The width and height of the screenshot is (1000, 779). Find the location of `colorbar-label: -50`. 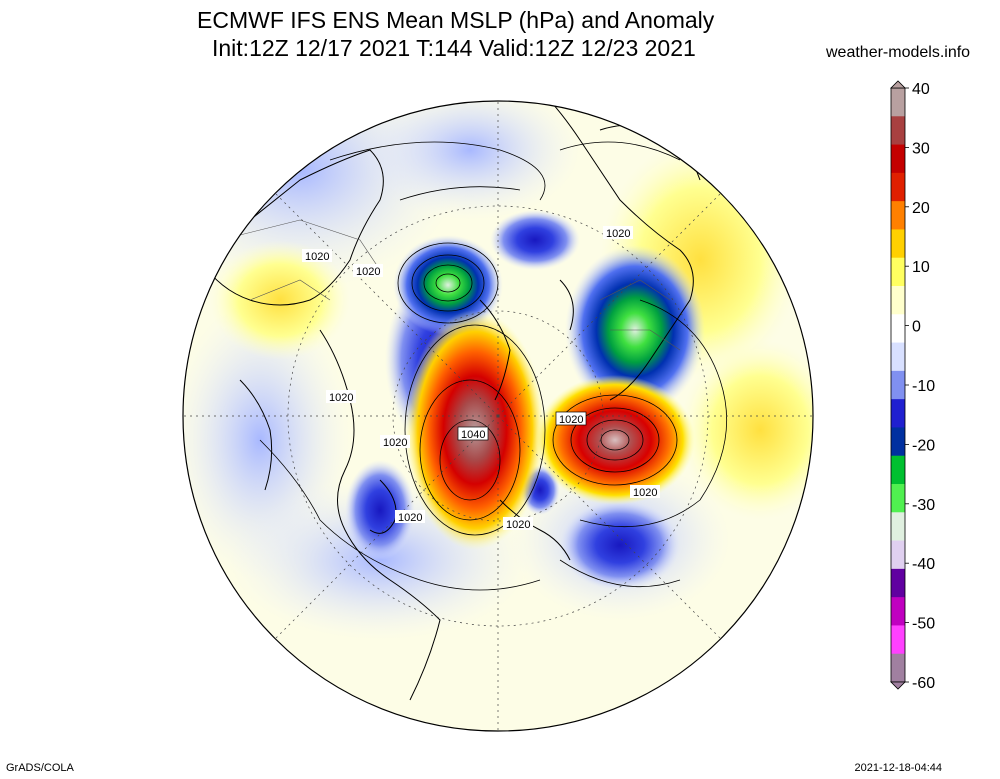

colorbar-label: -50 is located at coordinates (923, 624).